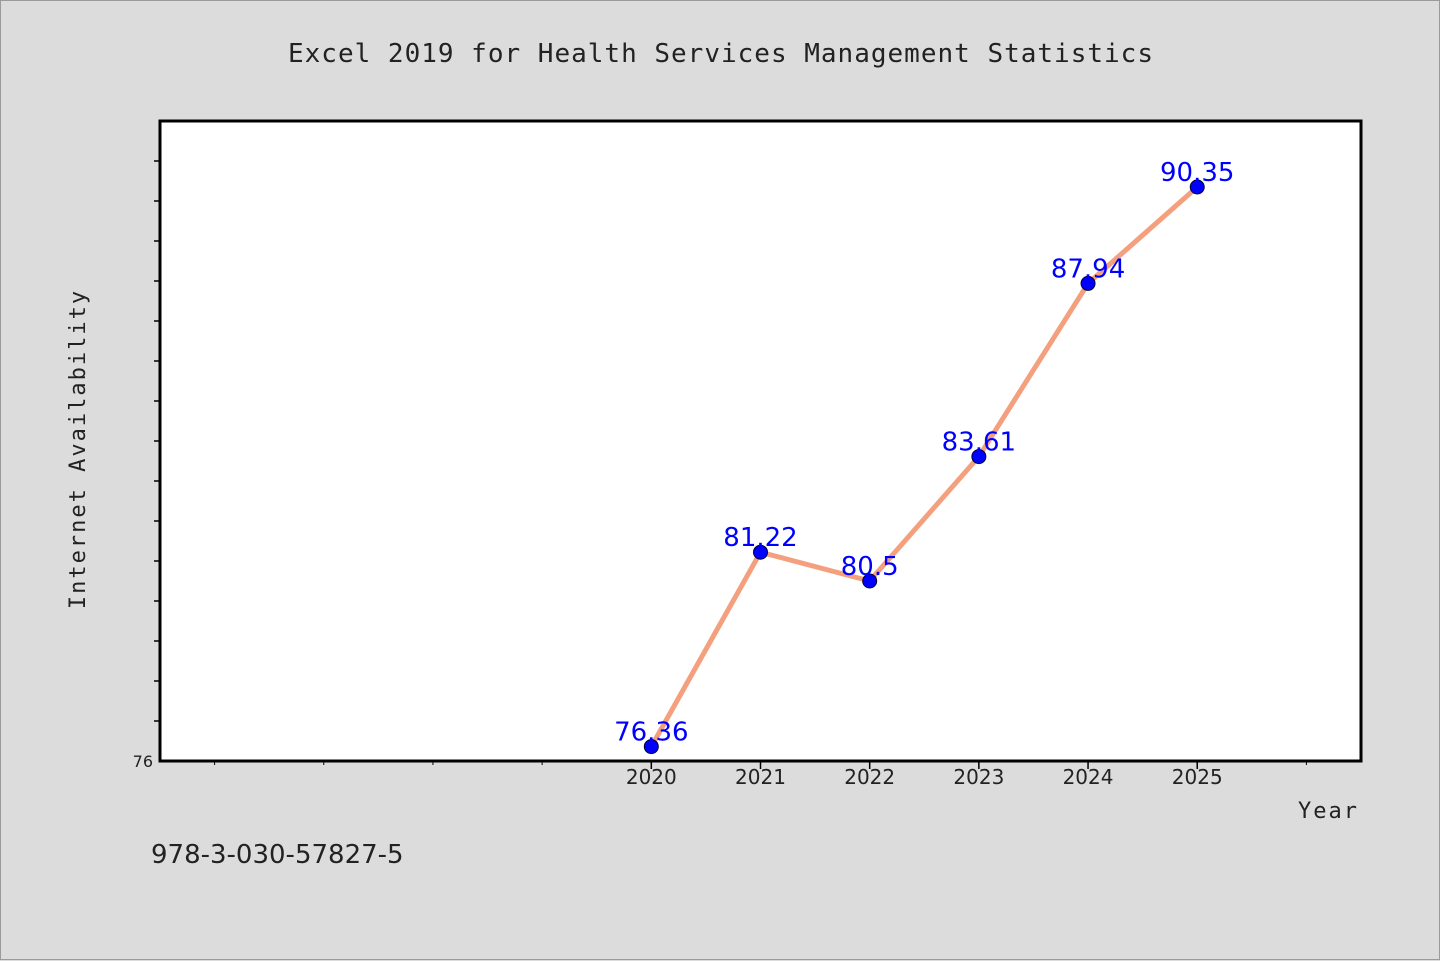 This screenshot has height=961, width=1440. I want to click on x-tick-label: 2024, so click(1088, 777).